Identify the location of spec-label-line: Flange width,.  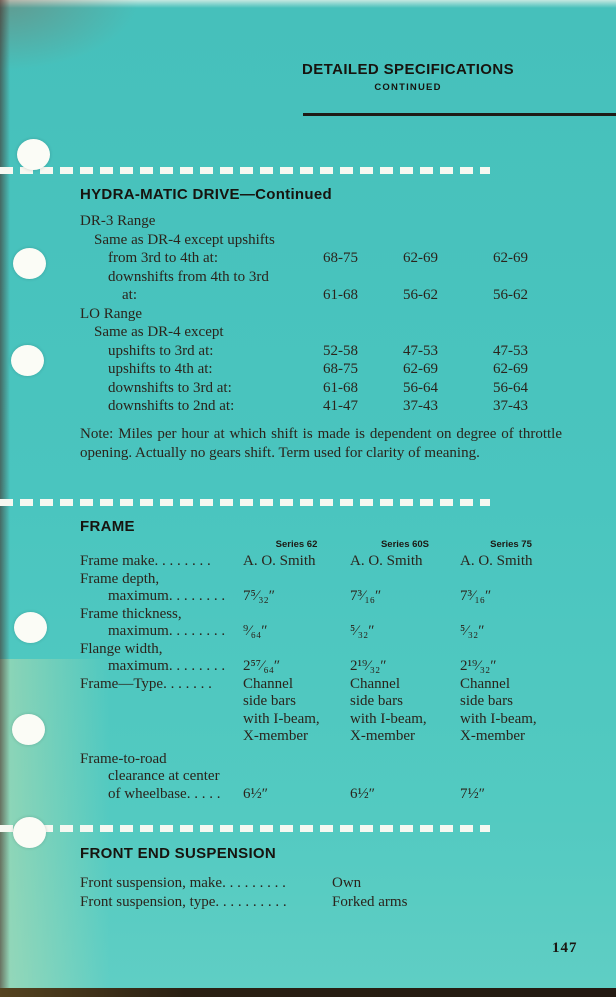
(121, 648).